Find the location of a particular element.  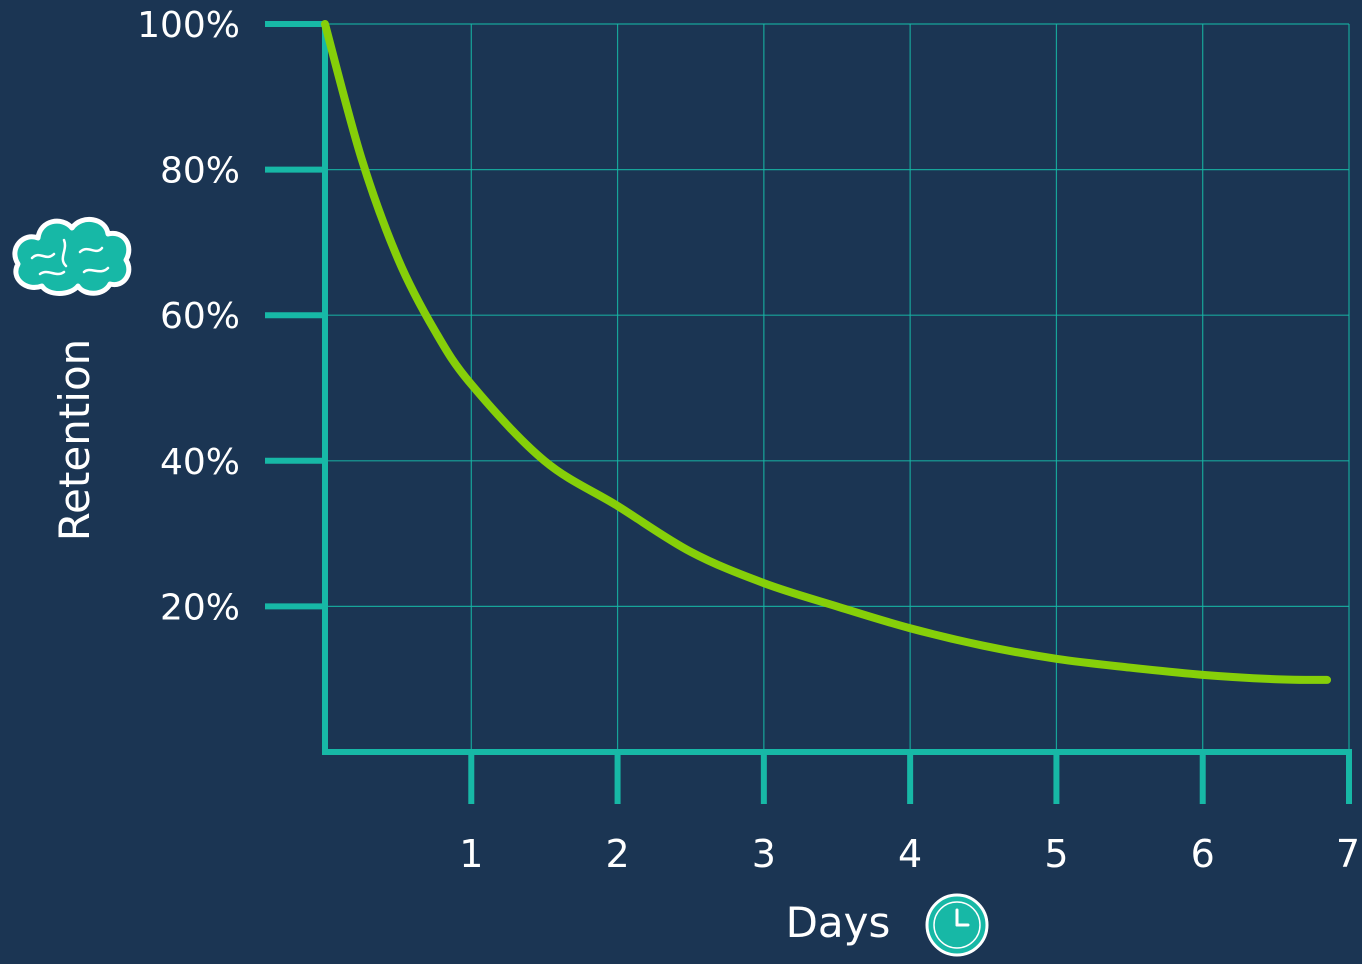

brain-icon is located at coordinates (72, 256).